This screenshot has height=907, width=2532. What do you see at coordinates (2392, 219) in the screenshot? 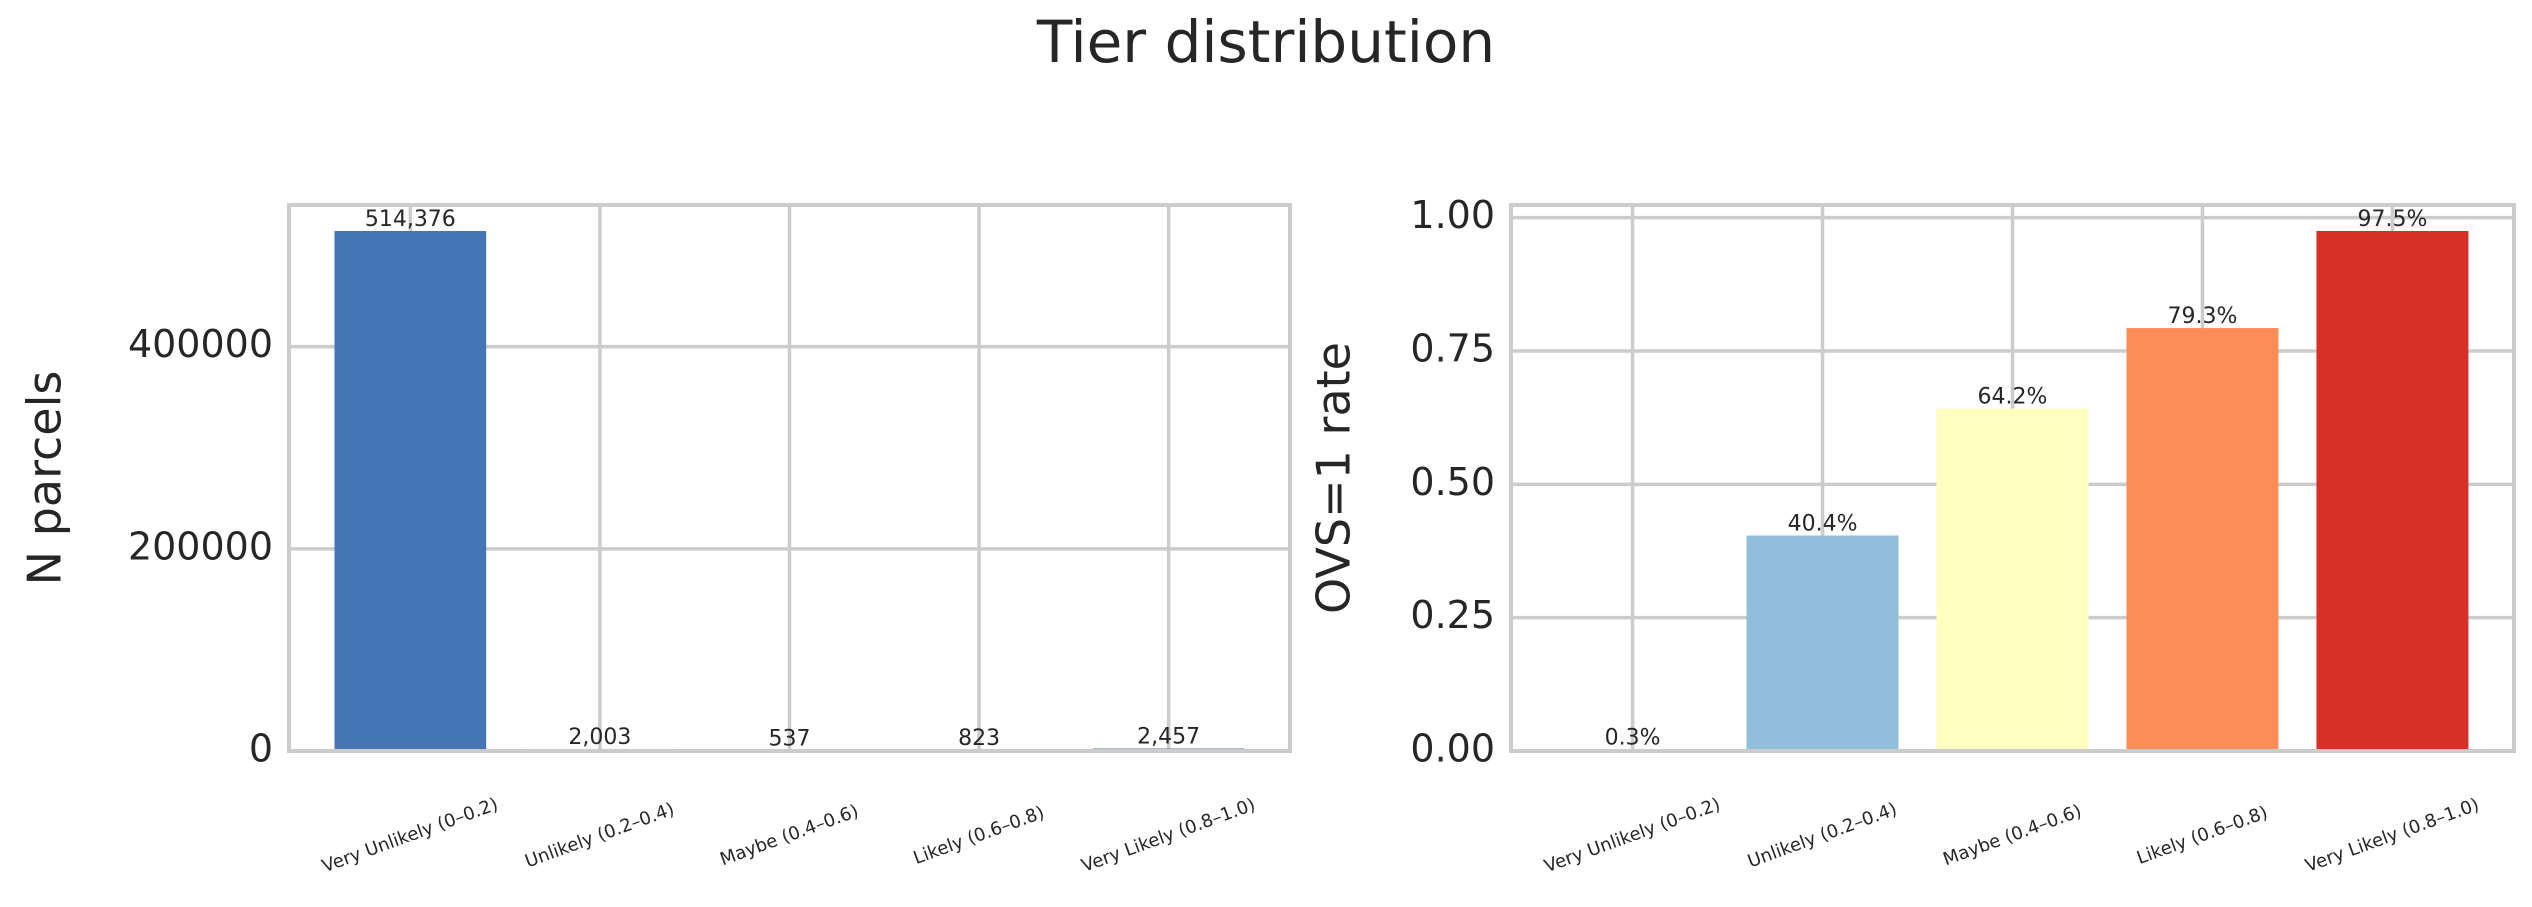
I see `value-label: 97.5%` at bounding box center [2392, 219].